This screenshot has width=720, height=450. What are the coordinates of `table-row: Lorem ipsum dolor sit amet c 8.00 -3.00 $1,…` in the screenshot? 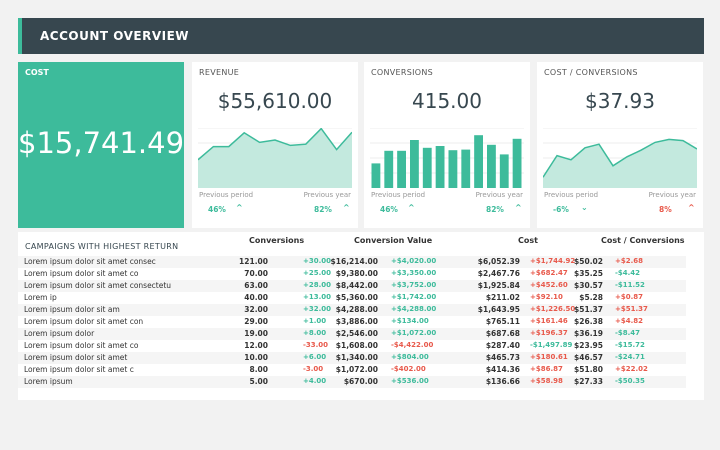 It's located at (352, 370).